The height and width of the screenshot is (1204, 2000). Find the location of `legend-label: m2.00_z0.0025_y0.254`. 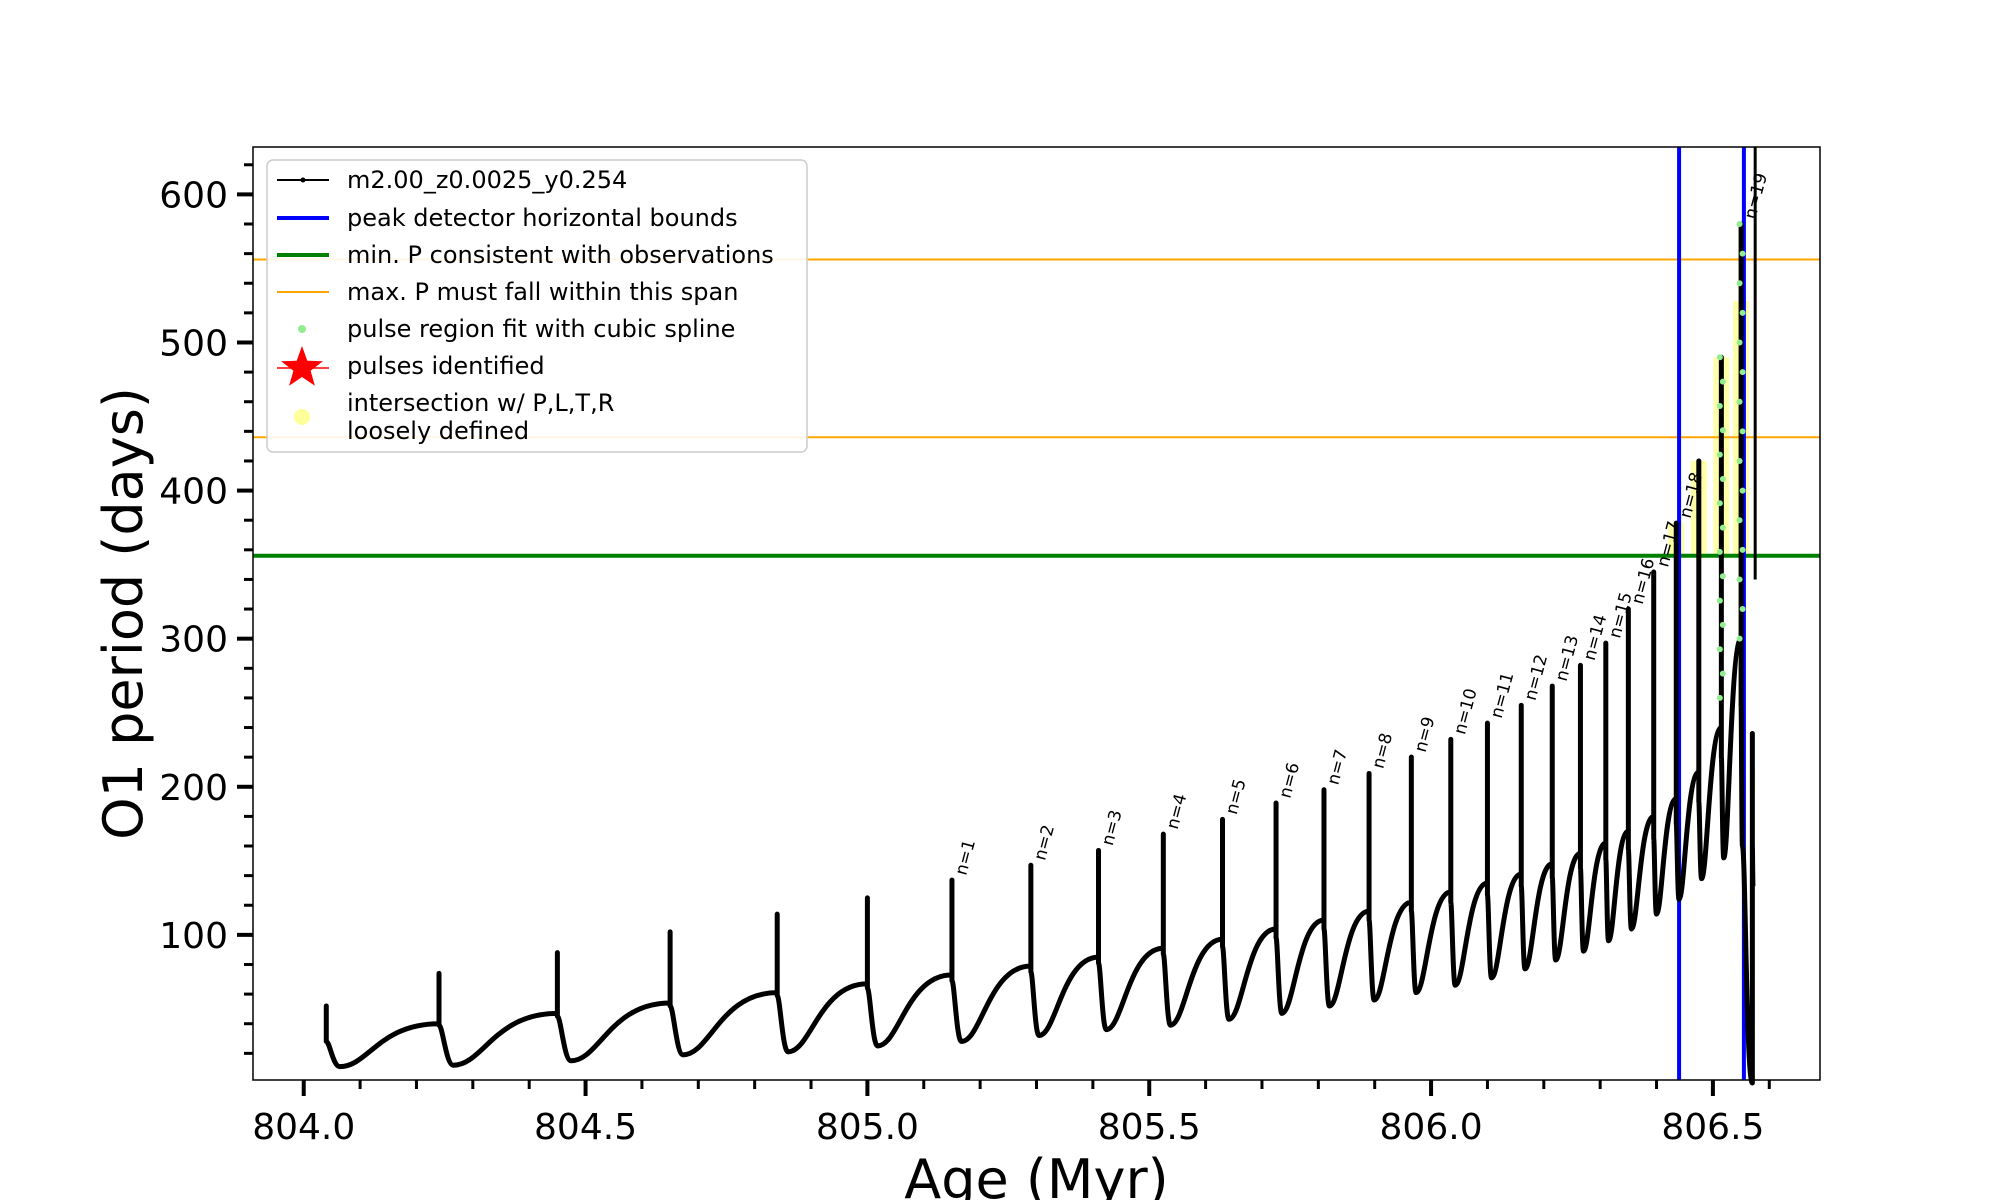

legend-label: m2.00_z0.0025_y0.254 is located at coordinates (487, 180).